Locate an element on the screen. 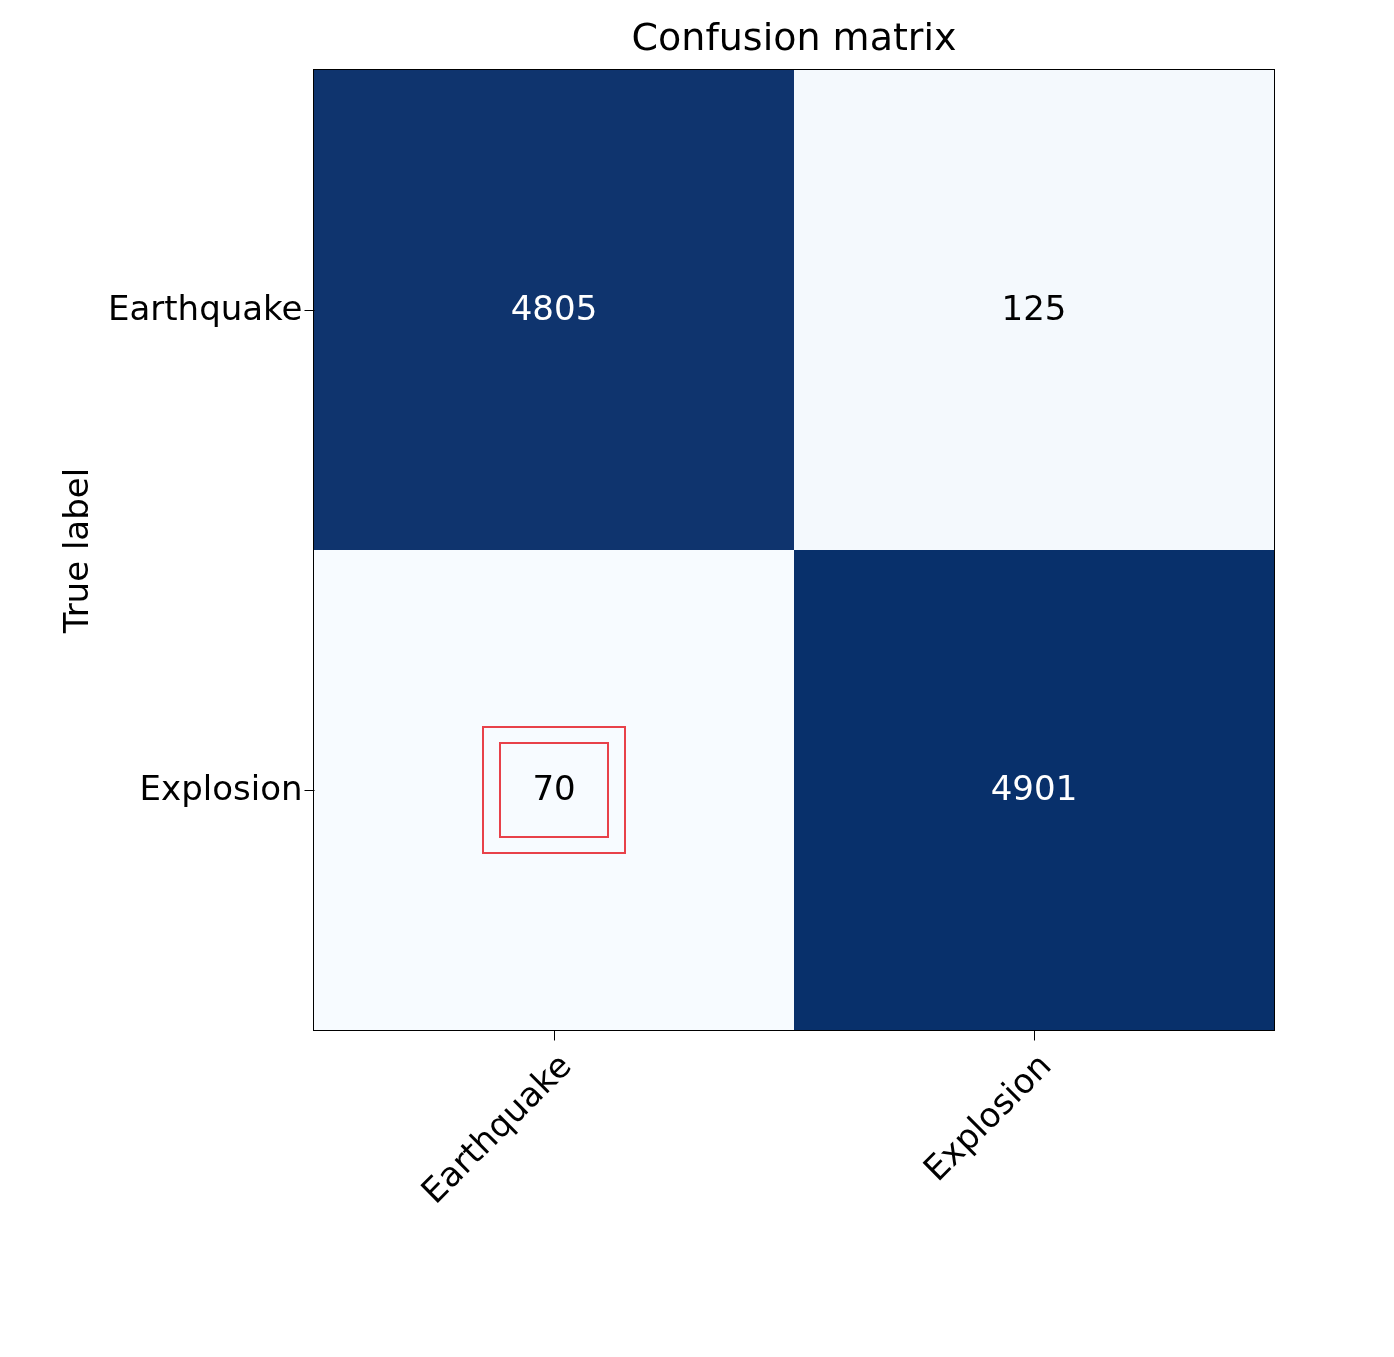 This screenshot has width=1394, height=1357. data-label: 4805 is located at coordinates (554, 308).